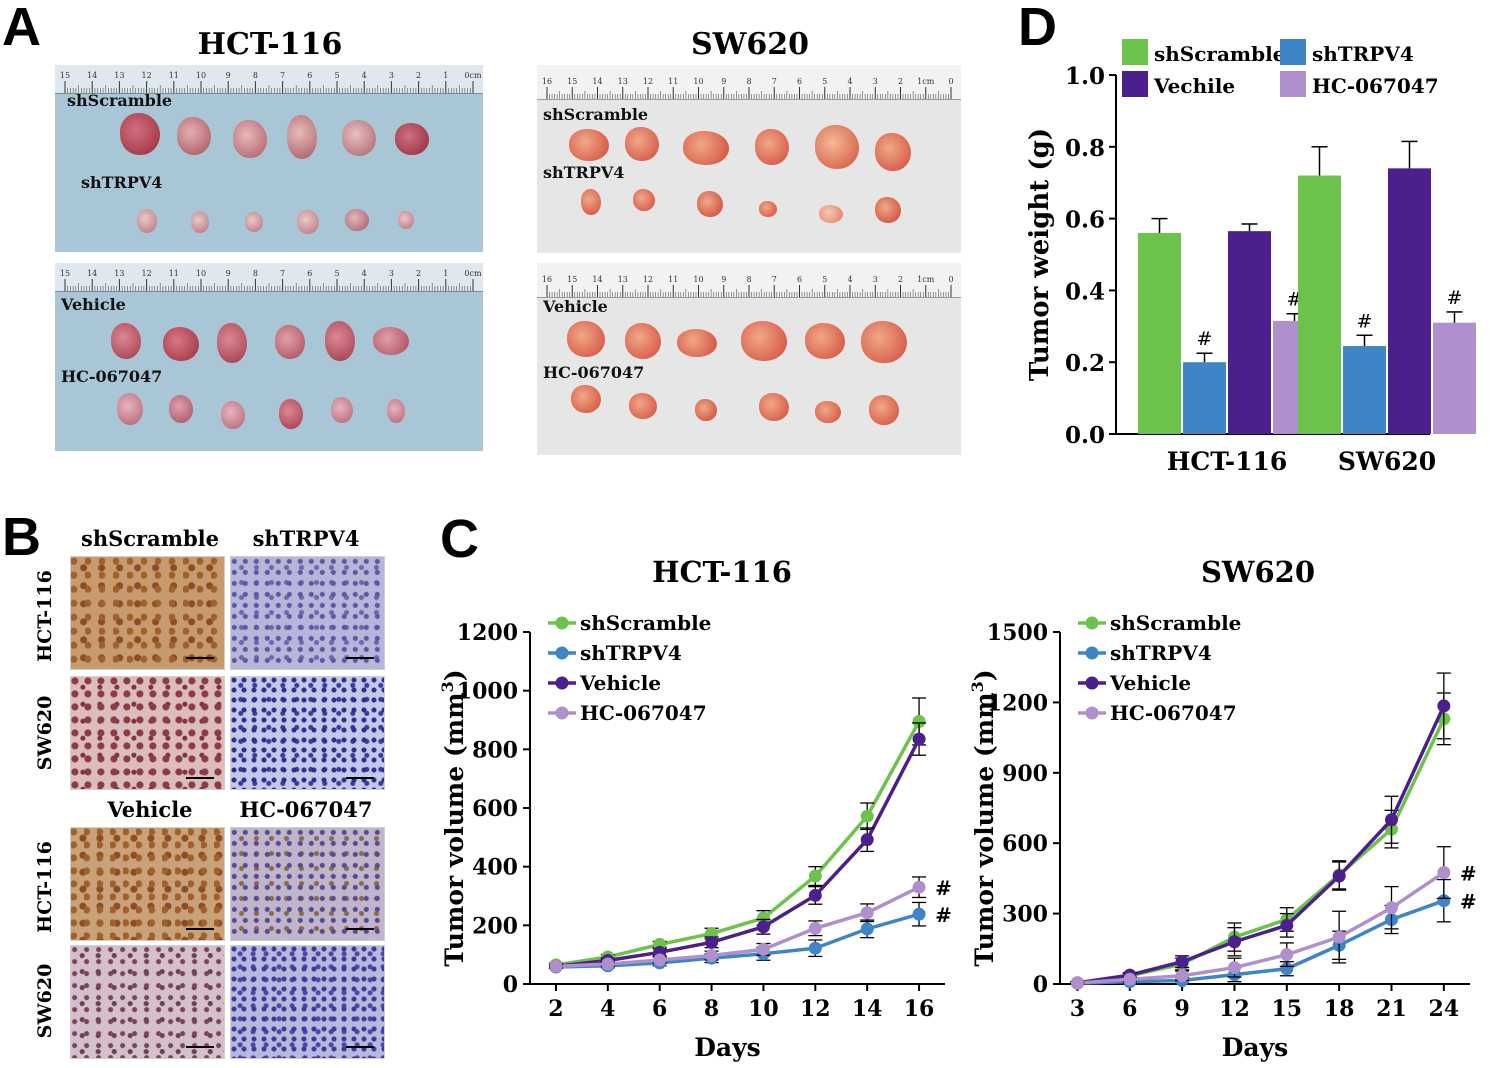 The width and height of the screenshot is (1495, 1068). Describe the element at coordinates (1077, 1009) in the screenshot. I see `x-tick-label: 3` at that location.